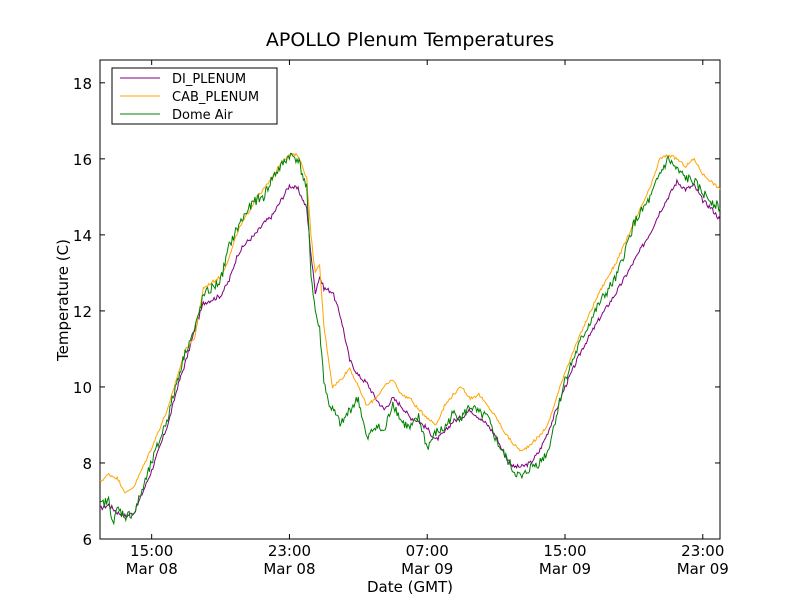  What do you see at coordinates (82, 160) in the screenshot?
I see `y-tick-label: 16` at bounding box center [82, 160].